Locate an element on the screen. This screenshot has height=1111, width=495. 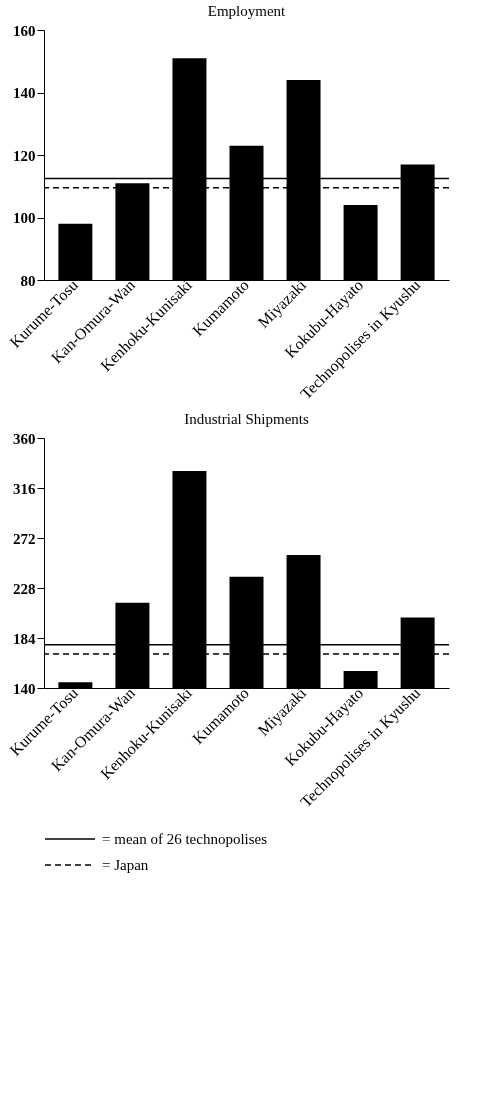
y-tick-label: 160 is located at coordinates (24, 30).